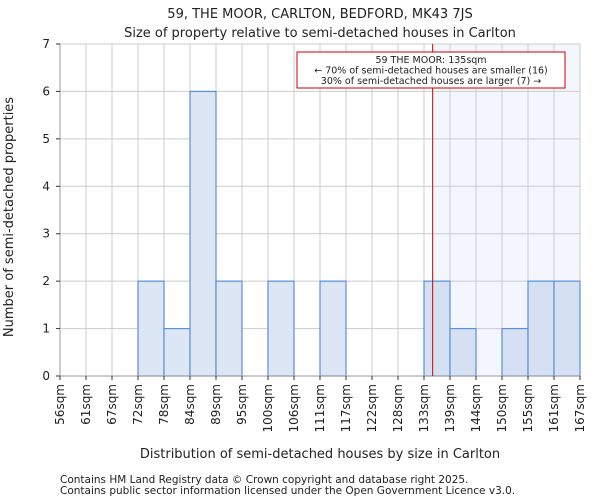 The image size is (600, 504). What do you see at coordinates (502, 408) in the screenshot?
I see `x-tick-label: 150sqm` at bounding box center [502, 408].